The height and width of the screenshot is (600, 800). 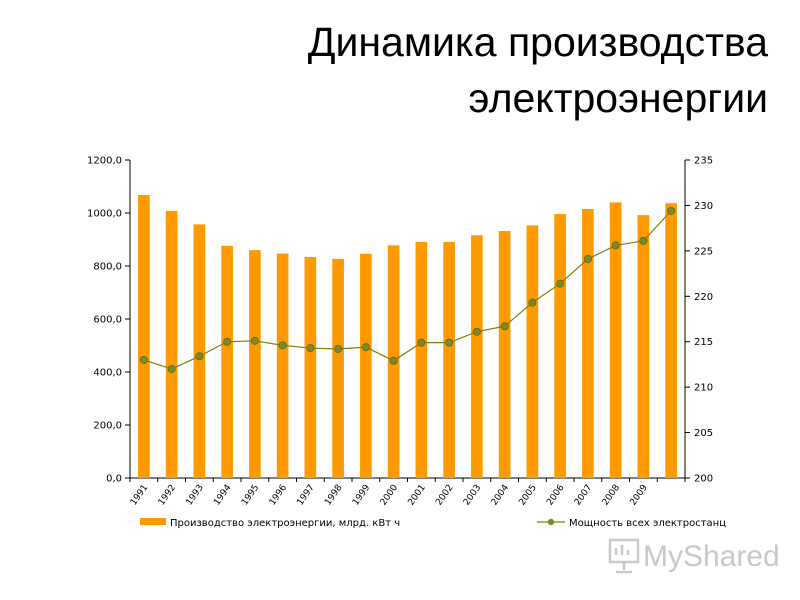 What do you see at coordinates (114, 479) in the screenshot?
I see `left-tick-label: 0,0` at bounding box center [114, 479].